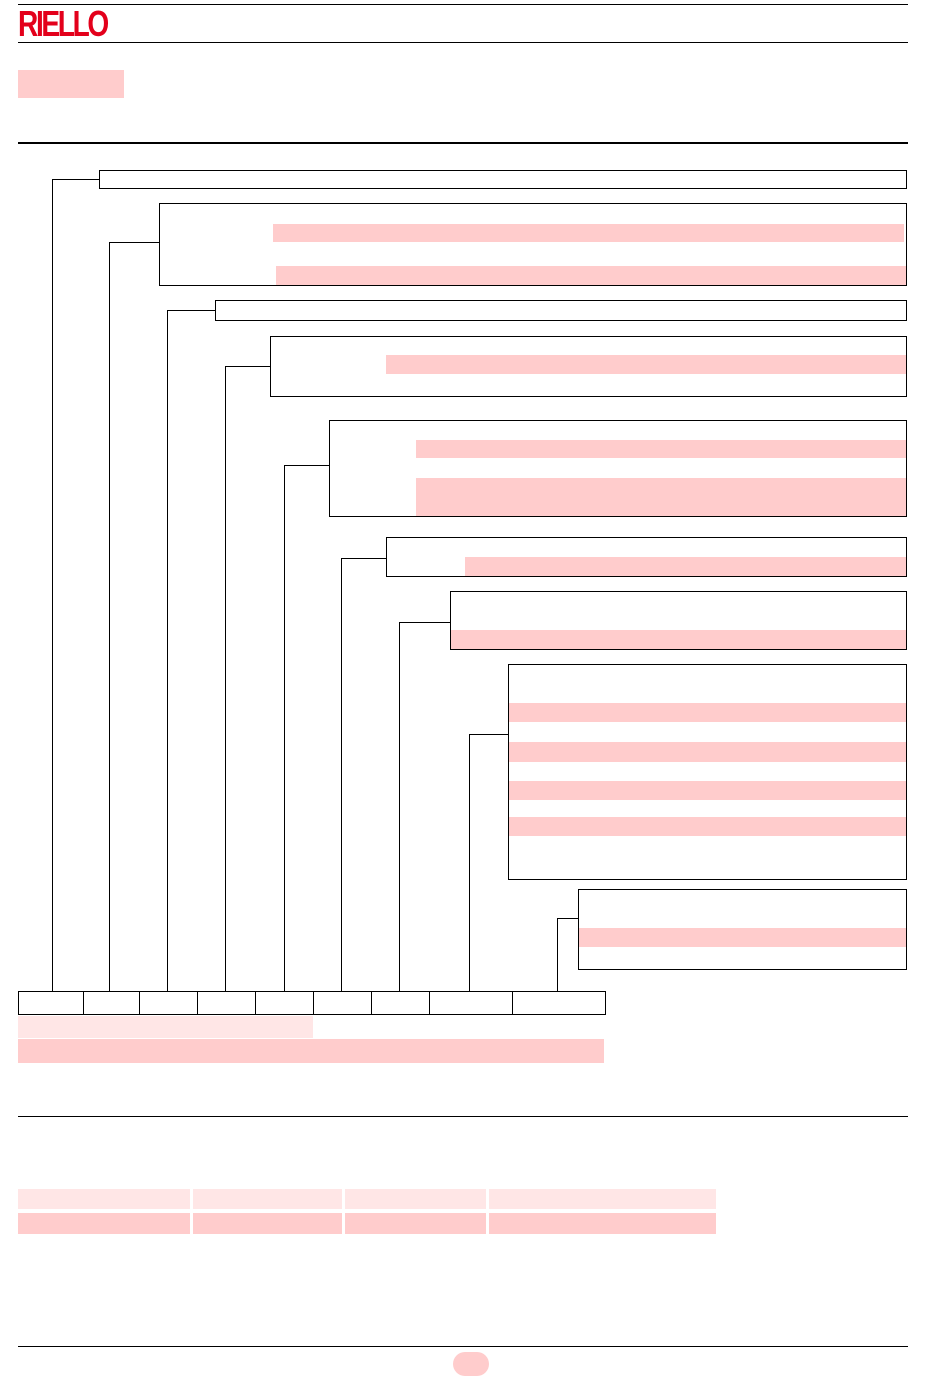  I want to click on connector-8-h, so click(488, 734).